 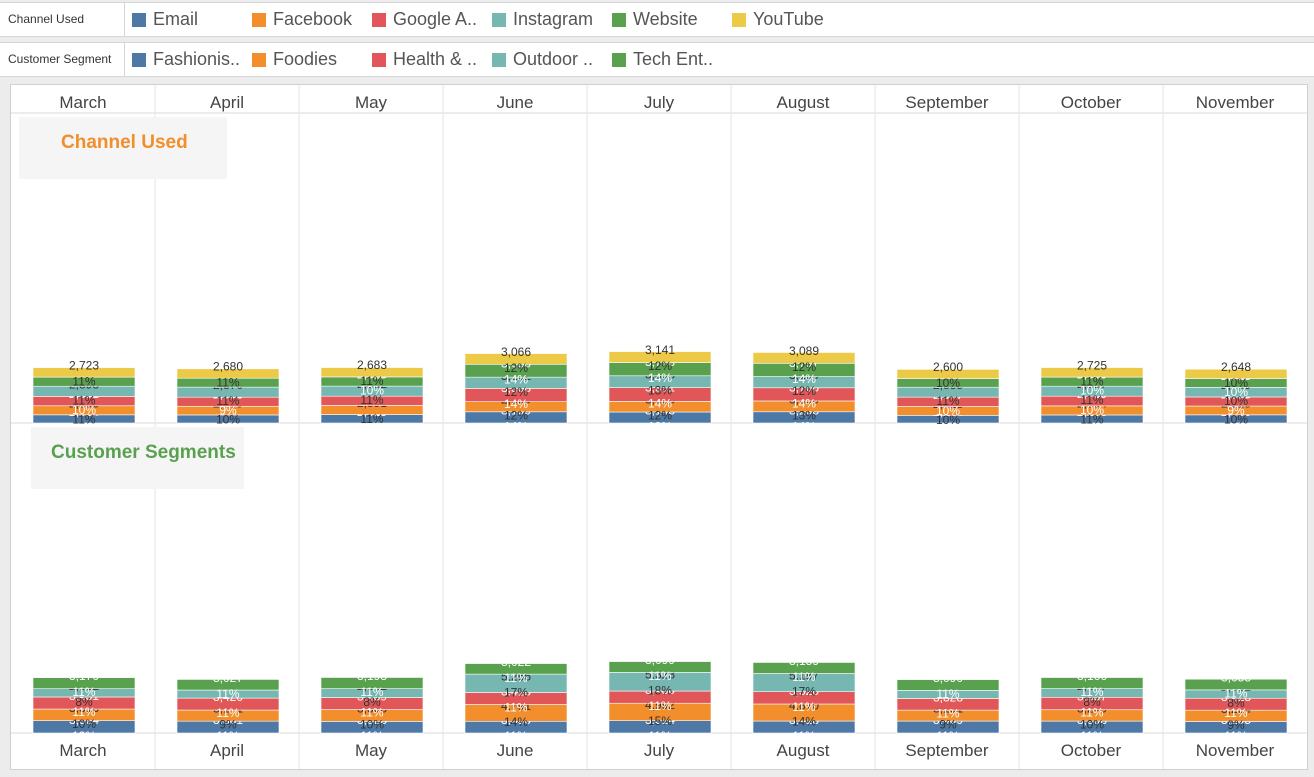 What do you see at coordinates (1092, 365) in the screenshot?
I see `data-label: 2,725` at bounding box center [1092, 365].